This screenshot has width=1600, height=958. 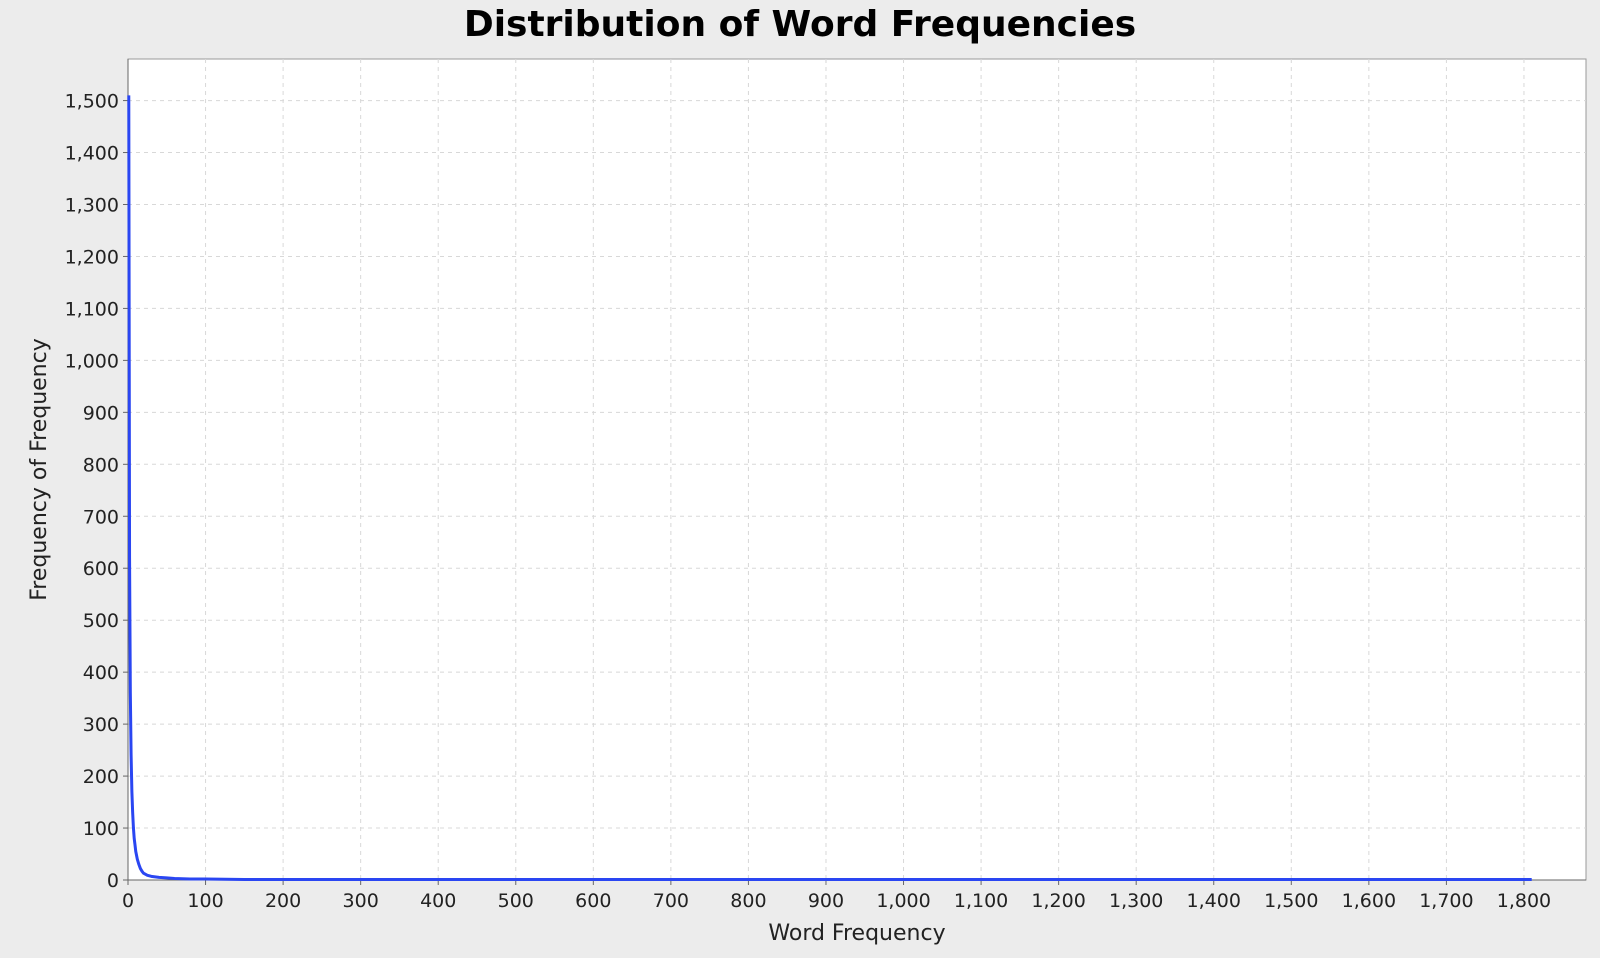 I want to click on x-tick-label-13: 1,300, so click(x=1136, y=901).